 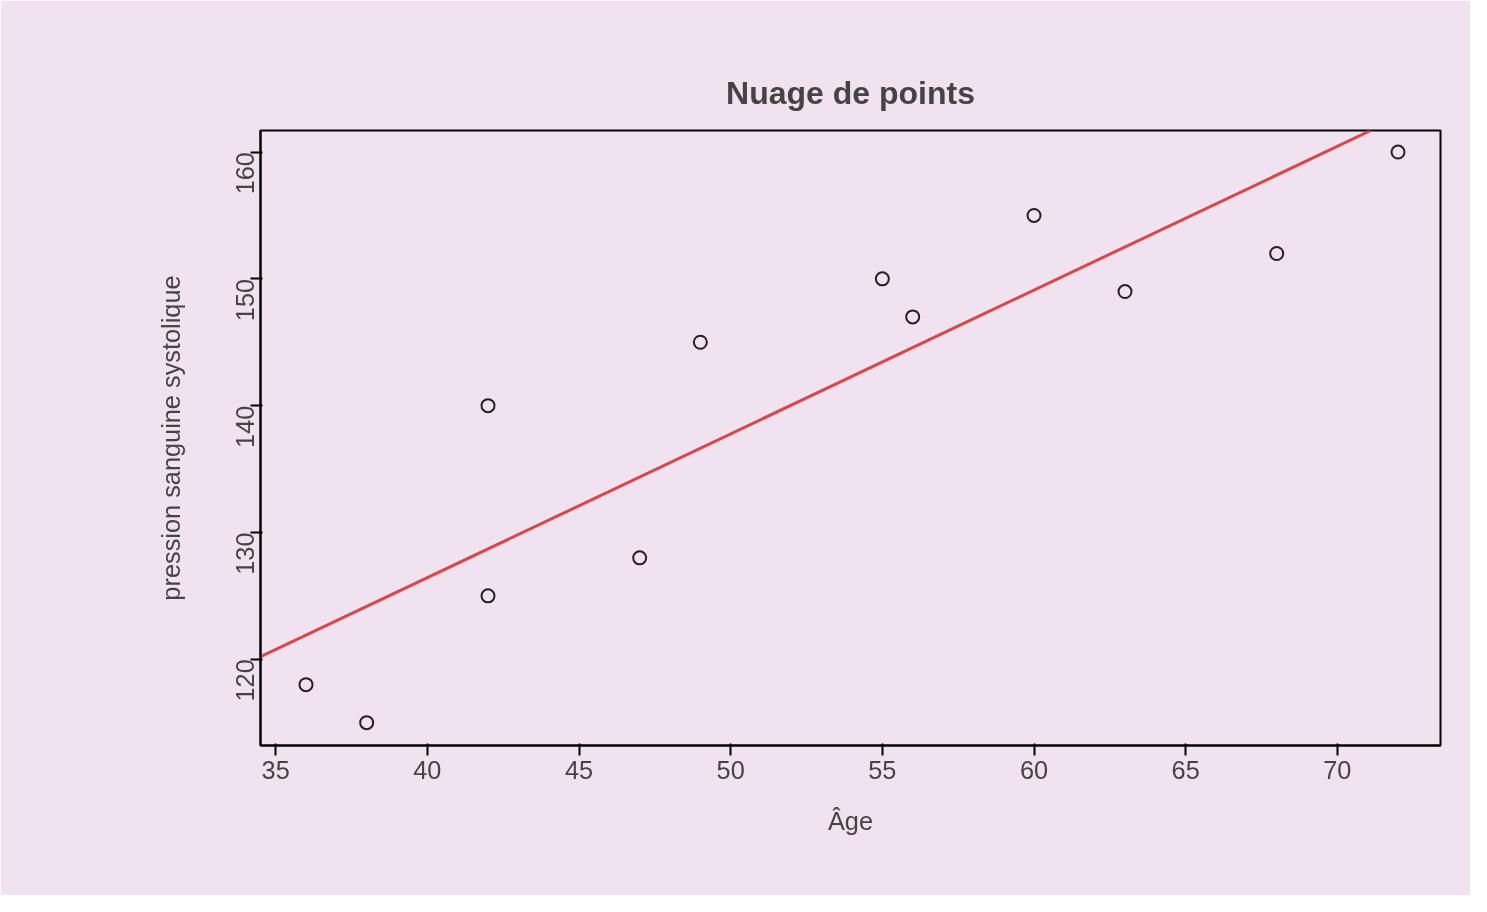 I want to click on y-axis-title: pression sanguine systolique, so click(x=170, y=438).